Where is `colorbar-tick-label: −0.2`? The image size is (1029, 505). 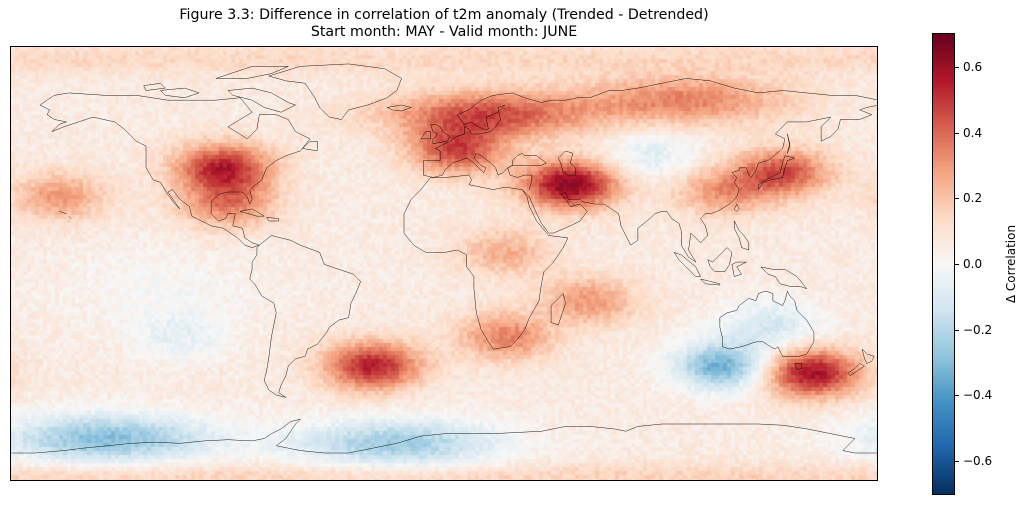
colorbar-tick-label: −0.2 is located at coordinates (978, 329).